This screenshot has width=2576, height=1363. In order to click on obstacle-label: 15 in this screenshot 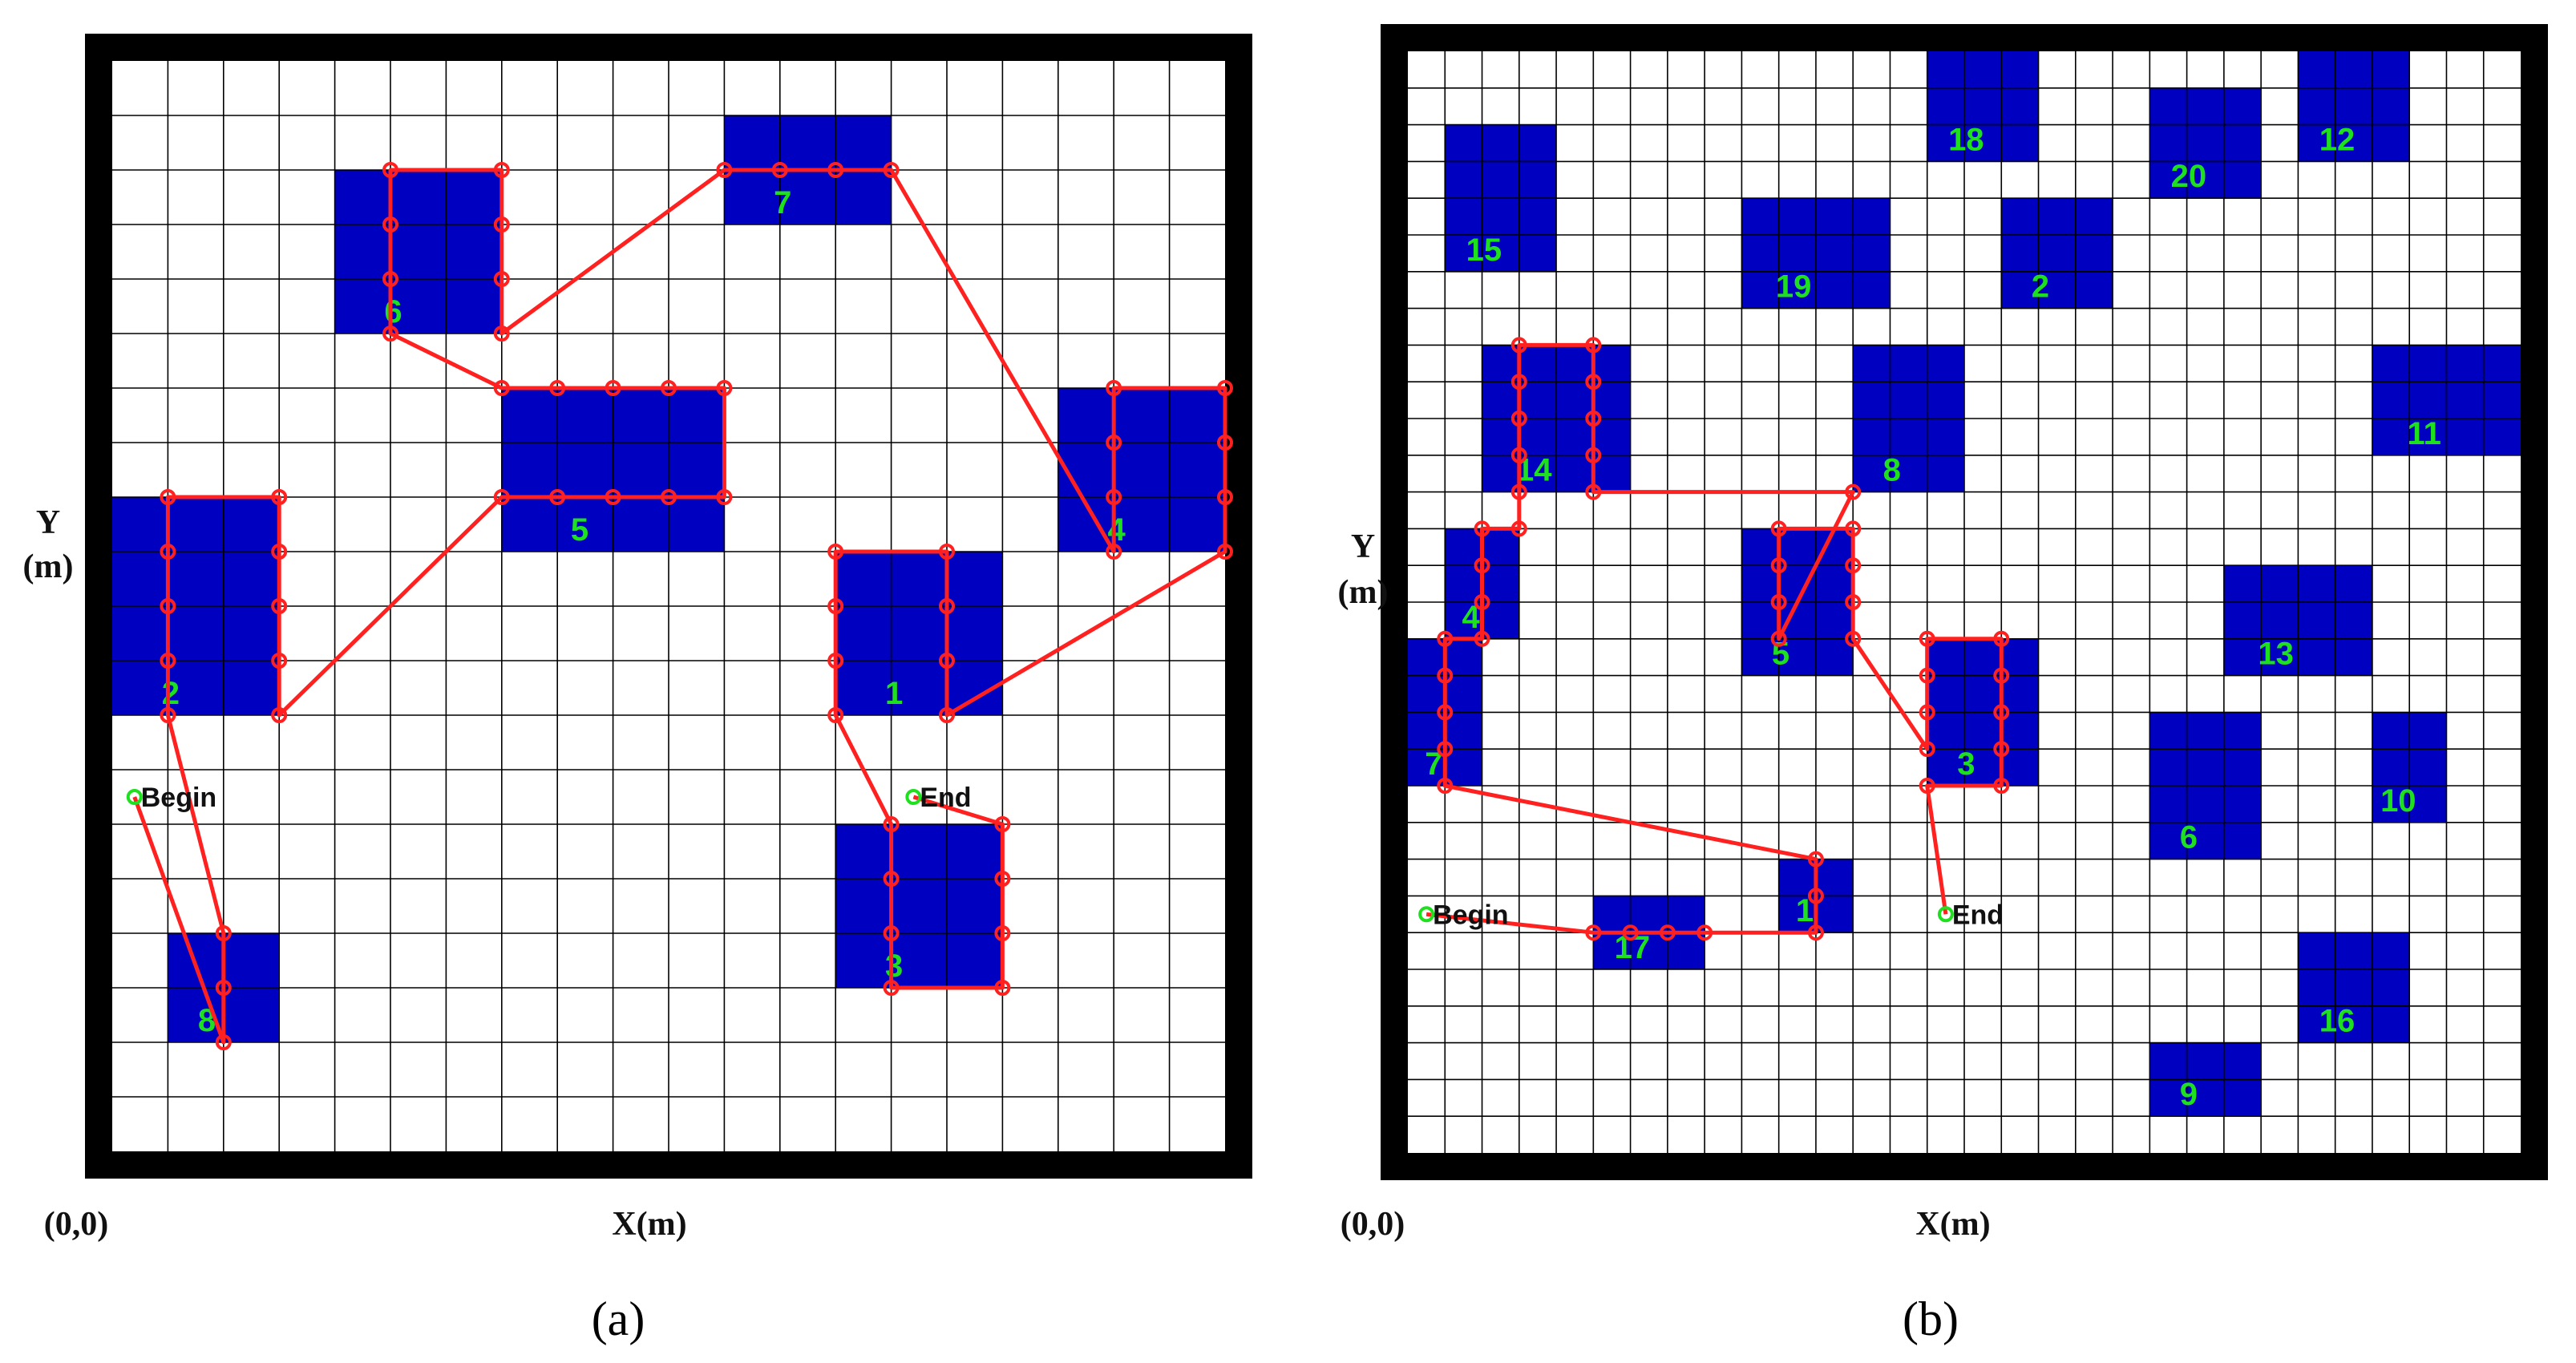, I will do `click(1484, 250)`.